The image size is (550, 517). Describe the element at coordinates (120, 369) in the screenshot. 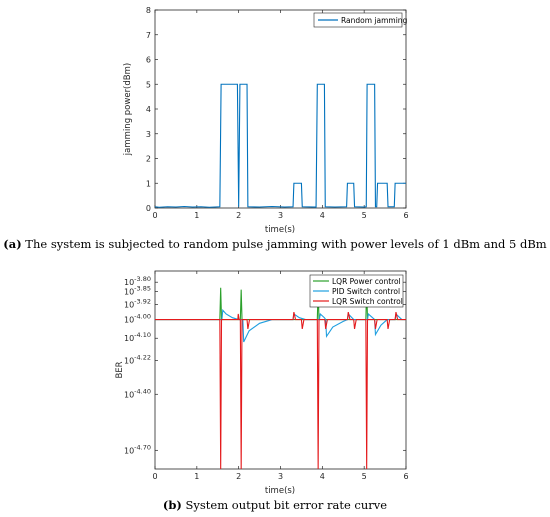

I see `ylabel-b: BER` at that location.